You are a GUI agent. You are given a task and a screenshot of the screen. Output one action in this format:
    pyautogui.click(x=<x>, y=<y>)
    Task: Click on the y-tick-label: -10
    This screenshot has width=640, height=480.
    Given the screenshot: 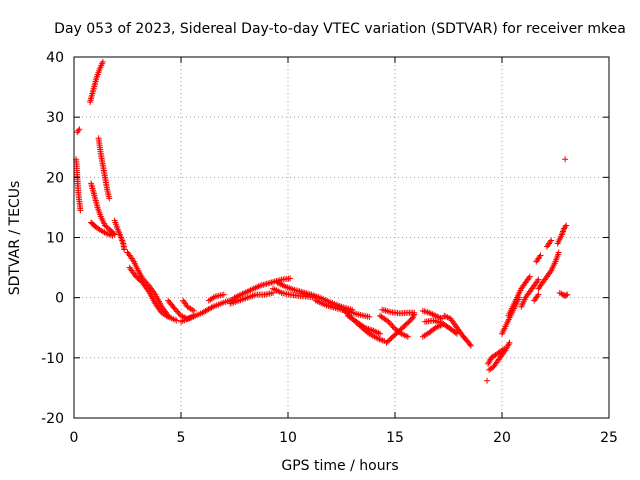 What is the action you would take?
    pyautogui.click(x=52, y=359)
    